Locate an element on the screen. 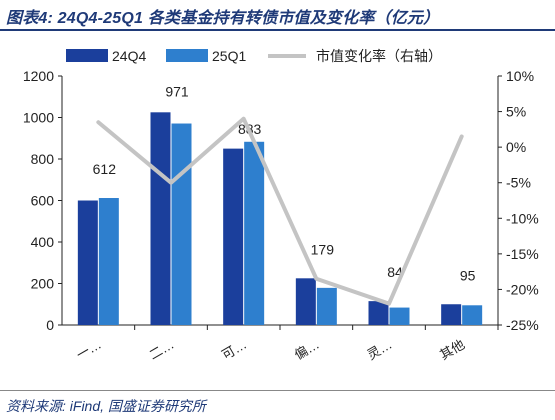 This screenshot has width=555, height=420. right-tick-label: 5% is located at coordinates (516, 112).